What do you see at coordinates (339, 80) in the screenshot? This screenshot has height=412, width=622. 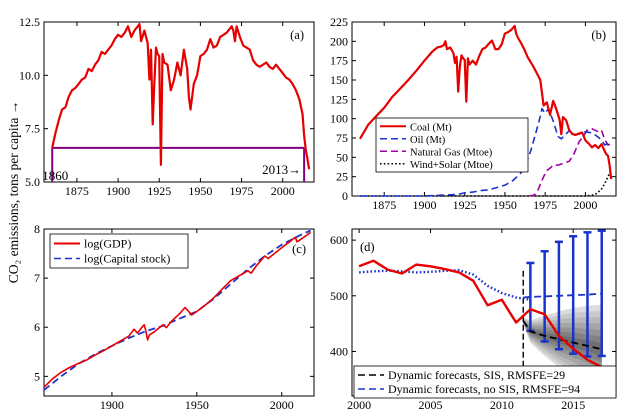 I see `panel-b-ytick-label: 150` at bounding box center [339, 80].